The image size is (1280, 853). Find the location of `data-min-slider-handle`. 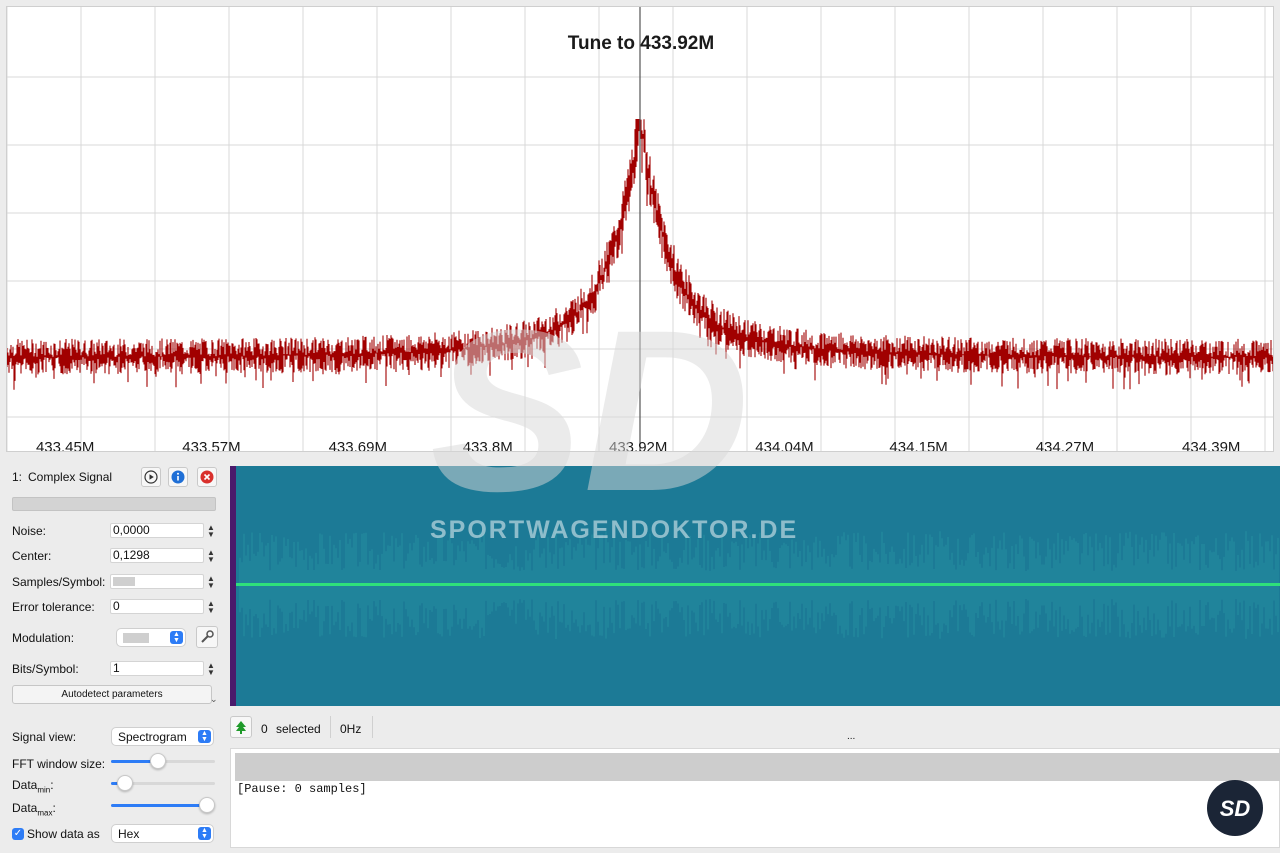

data-min-slider-handle is located at coordinates (124, 783).